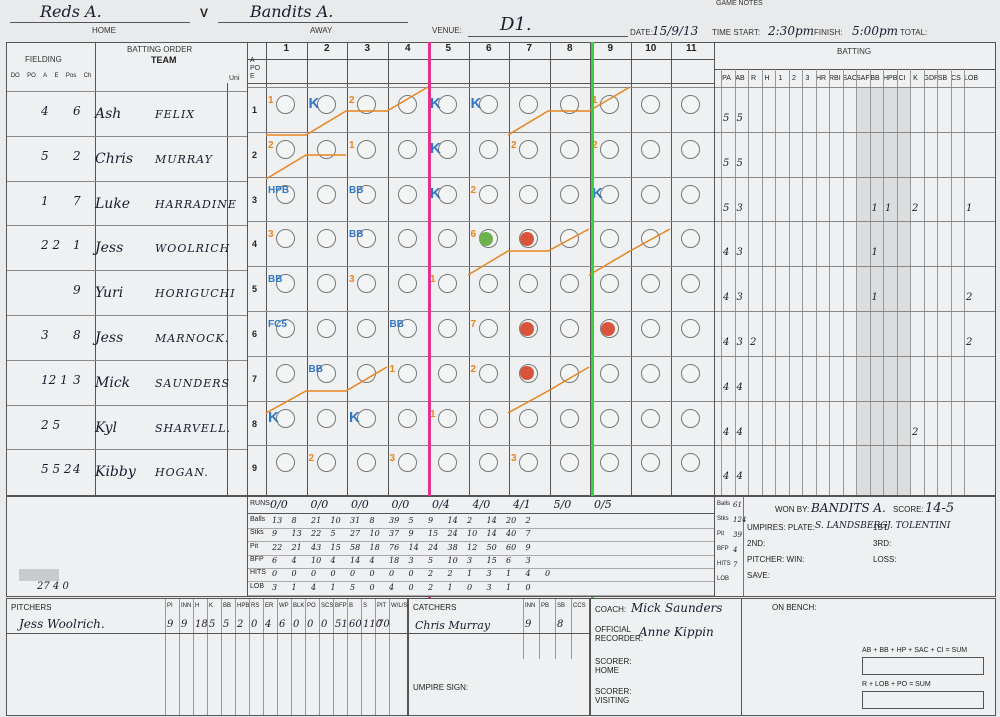  What do you see at coordinates (721, 534) in the screenshot?
I see `side-stat-label: Pit` at bounding box center [721, 534].